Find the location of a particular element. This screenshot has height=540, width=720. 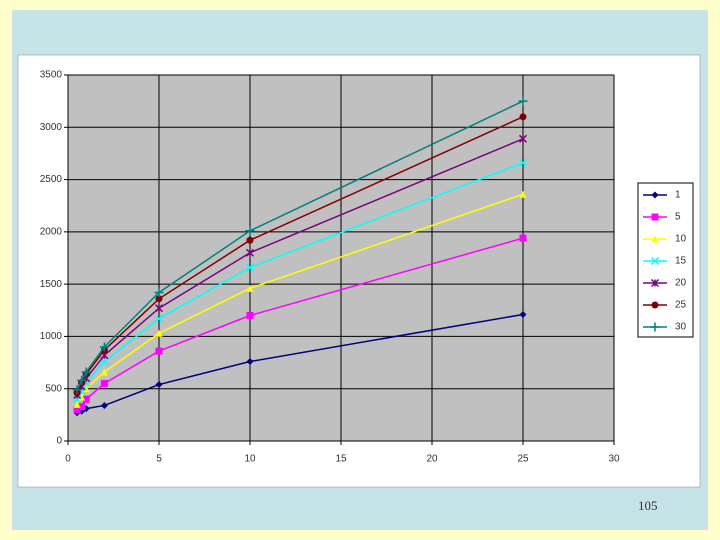

y-tick-label: 3500 is located at coordinates (51, 75).